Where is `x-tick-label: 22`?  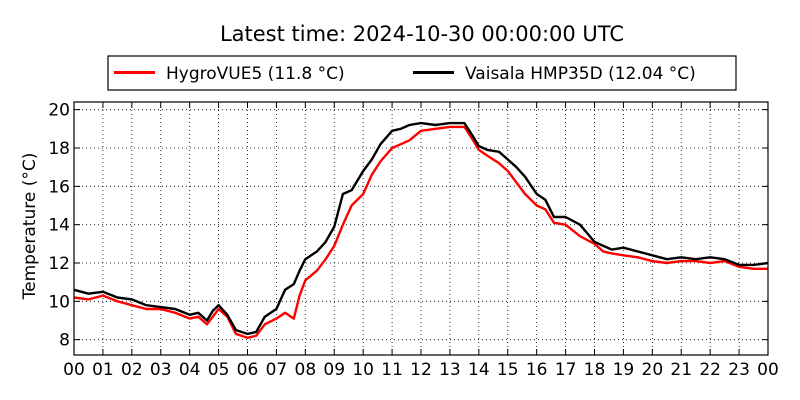 x-tick-label: 22 is located at coordinates (710, 370).